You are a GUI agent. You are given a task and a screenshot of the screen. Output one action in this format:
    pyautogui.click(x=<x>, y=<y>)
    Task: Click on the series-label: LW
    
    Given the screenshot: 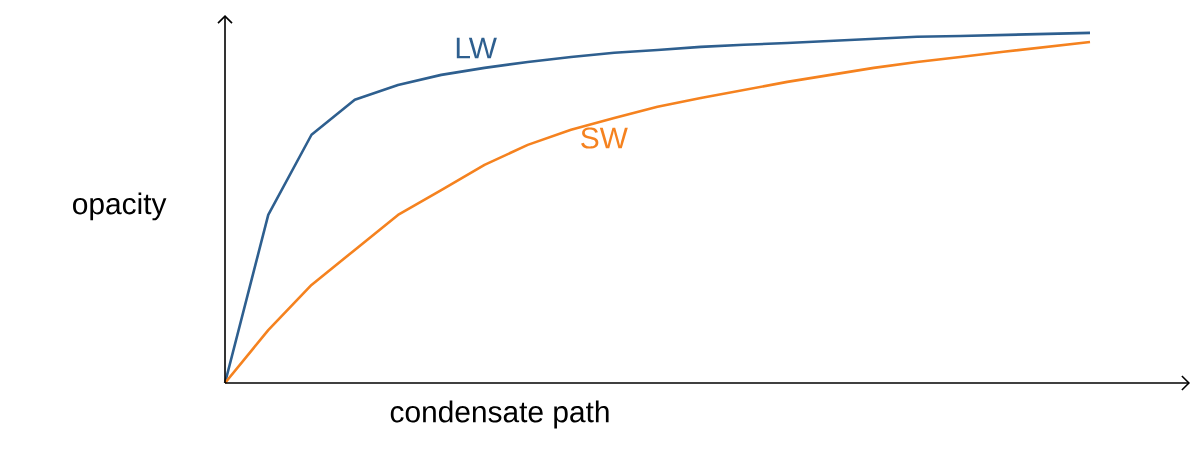 What is the action you would take?
    pyautogui.click(x=476, y=48)
    